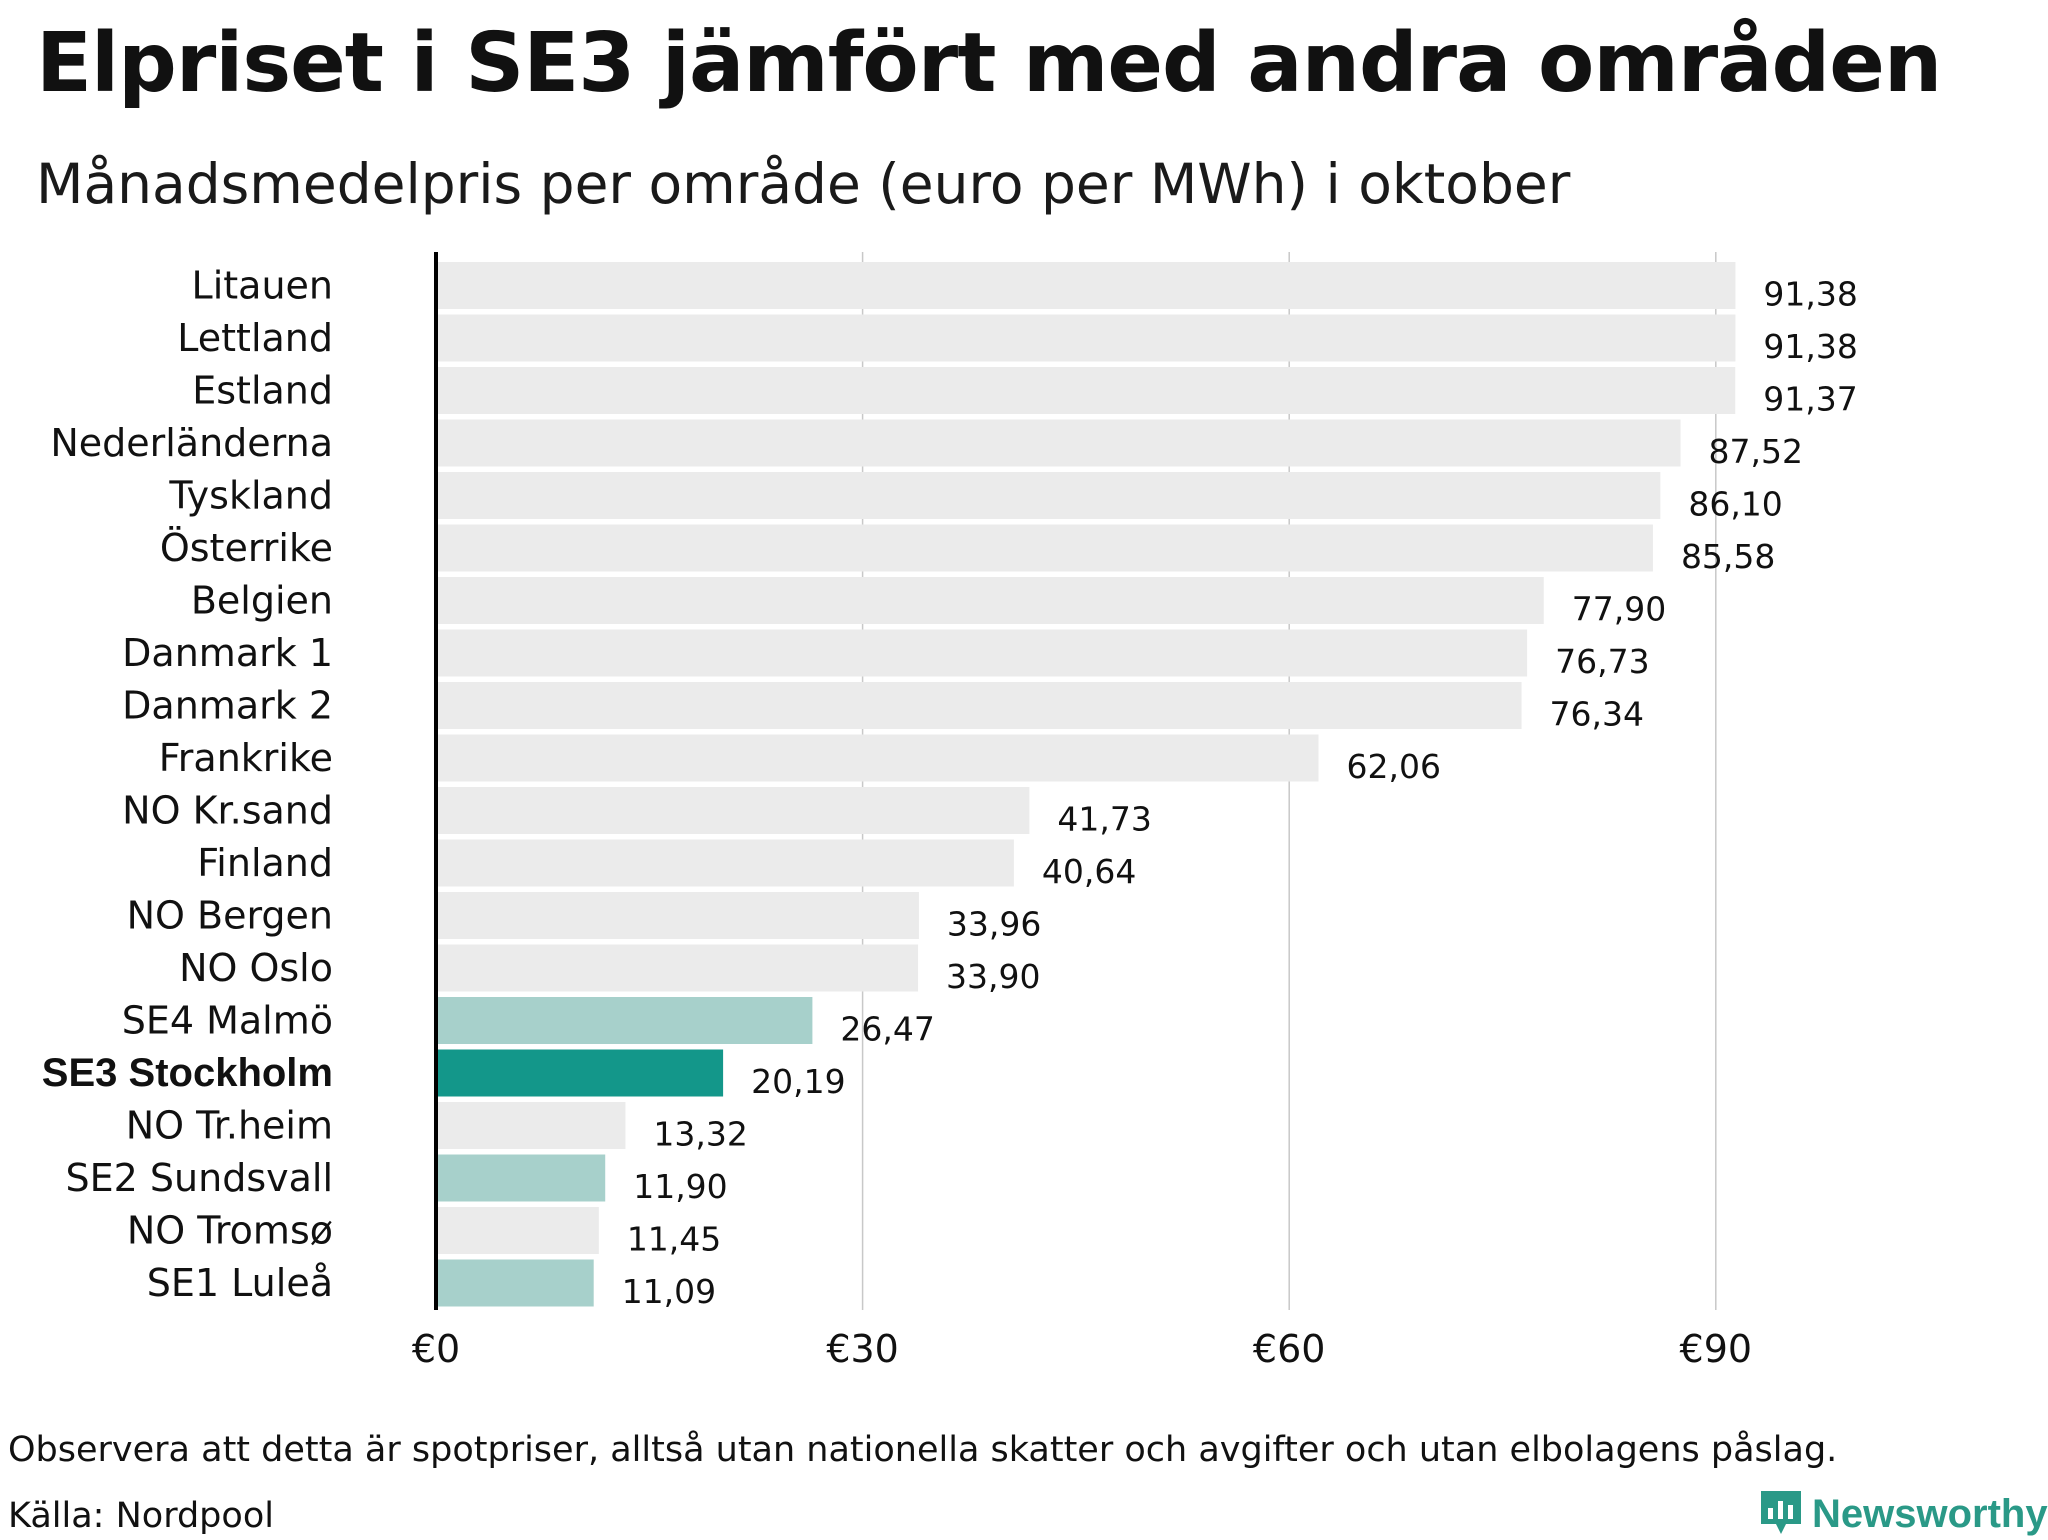 This screenshot has width=2048, height=1540. Describe the element at coordinates (1089, 871) in the screenshot. I see `value-label-11: 40,64` at that location.